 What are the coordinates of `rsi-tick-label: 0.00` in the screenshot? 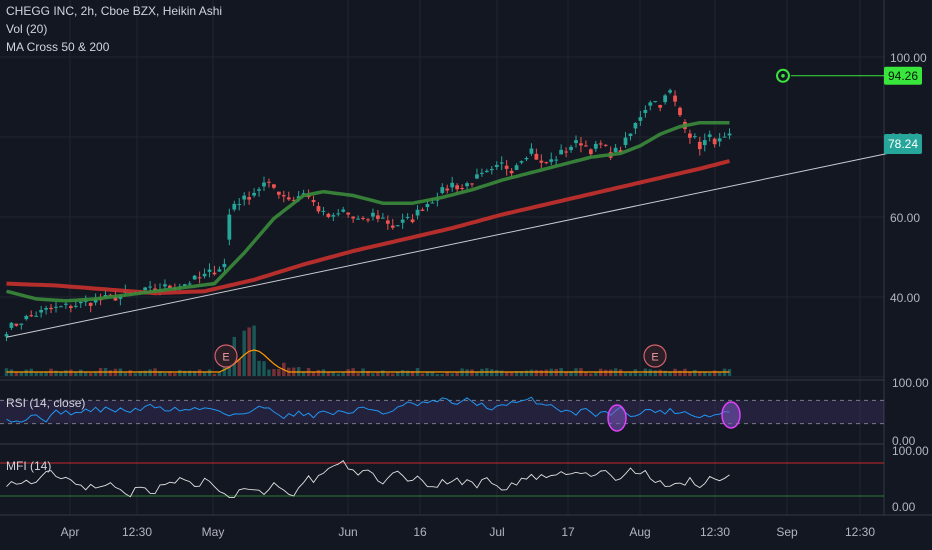 It's located at (904, 441).